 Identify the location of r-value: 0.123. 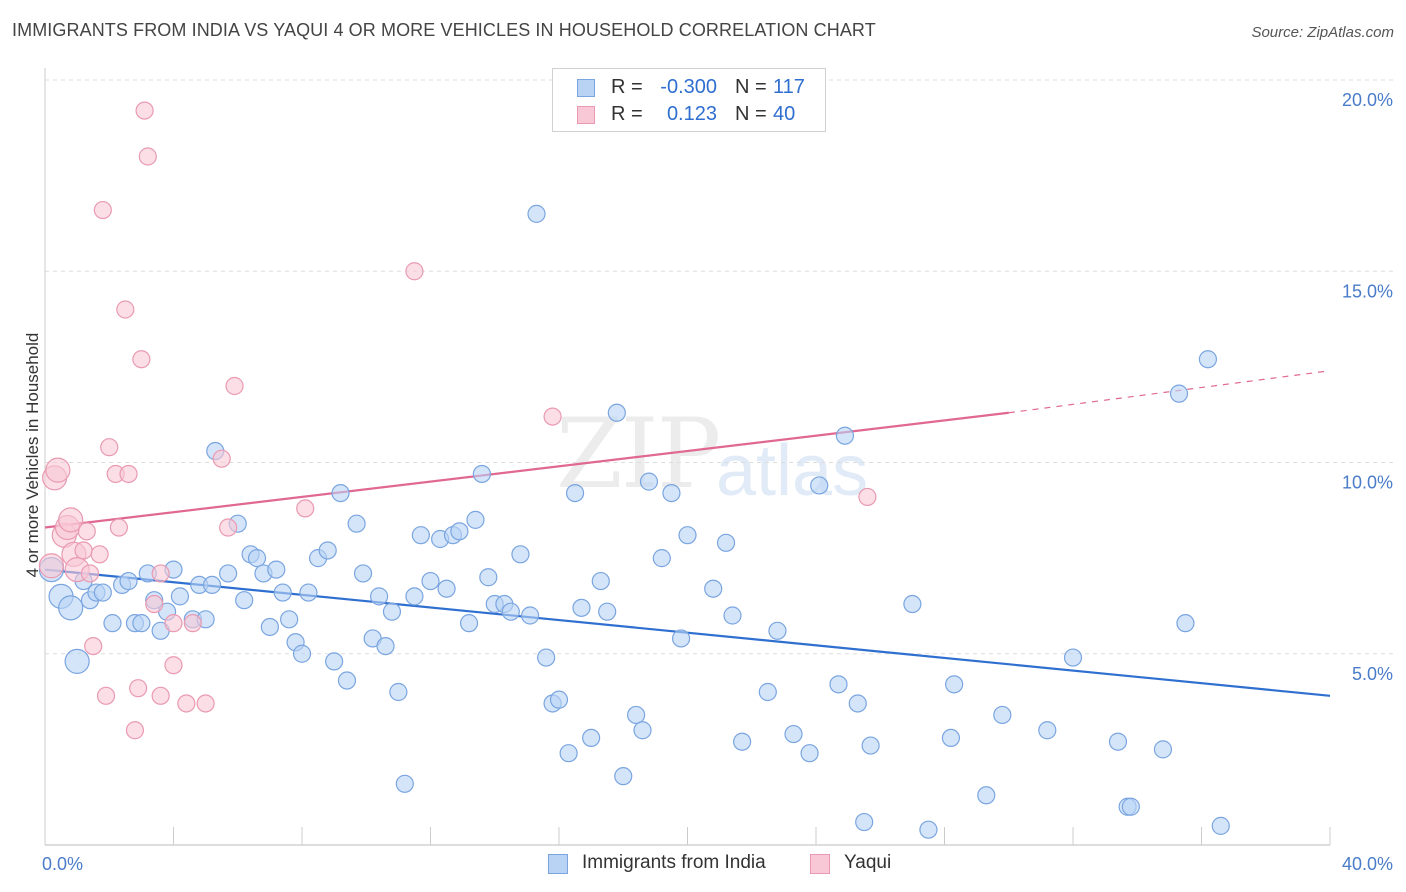
(691, 114).